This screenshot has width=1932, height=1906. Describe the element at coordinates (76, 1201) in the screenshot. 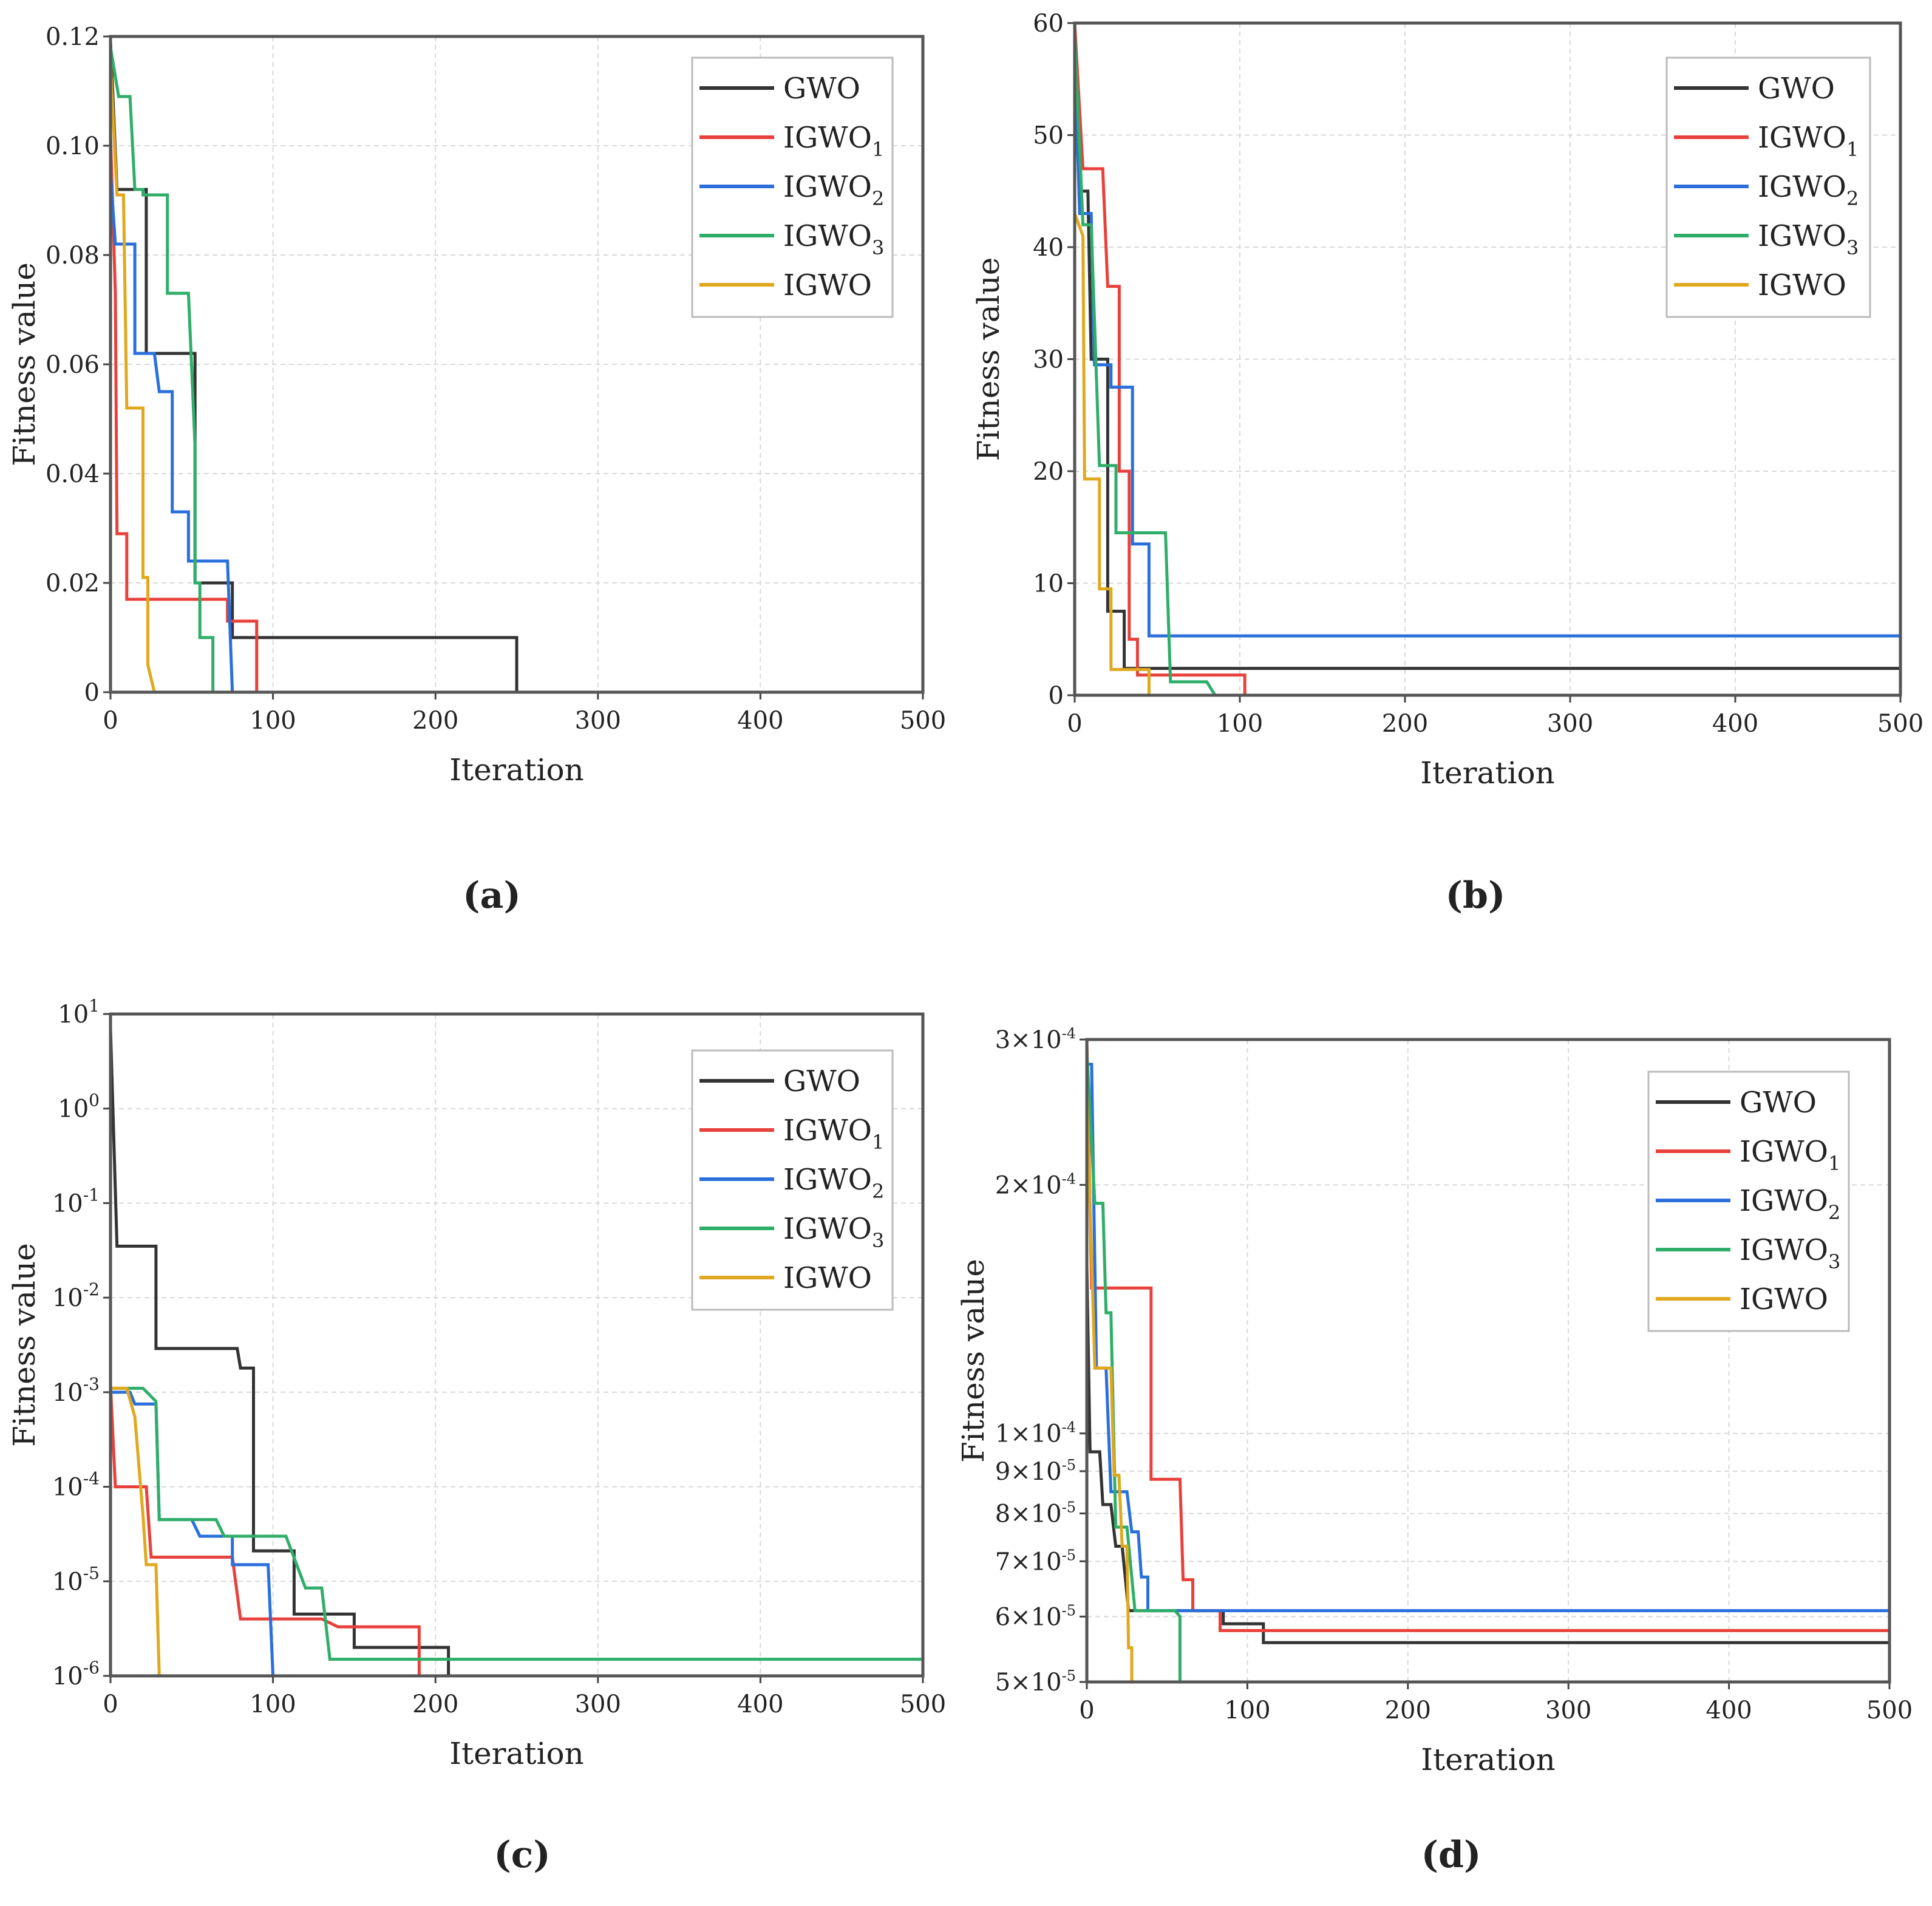

I see `y-tick-label: 10⁻¹` at that location.